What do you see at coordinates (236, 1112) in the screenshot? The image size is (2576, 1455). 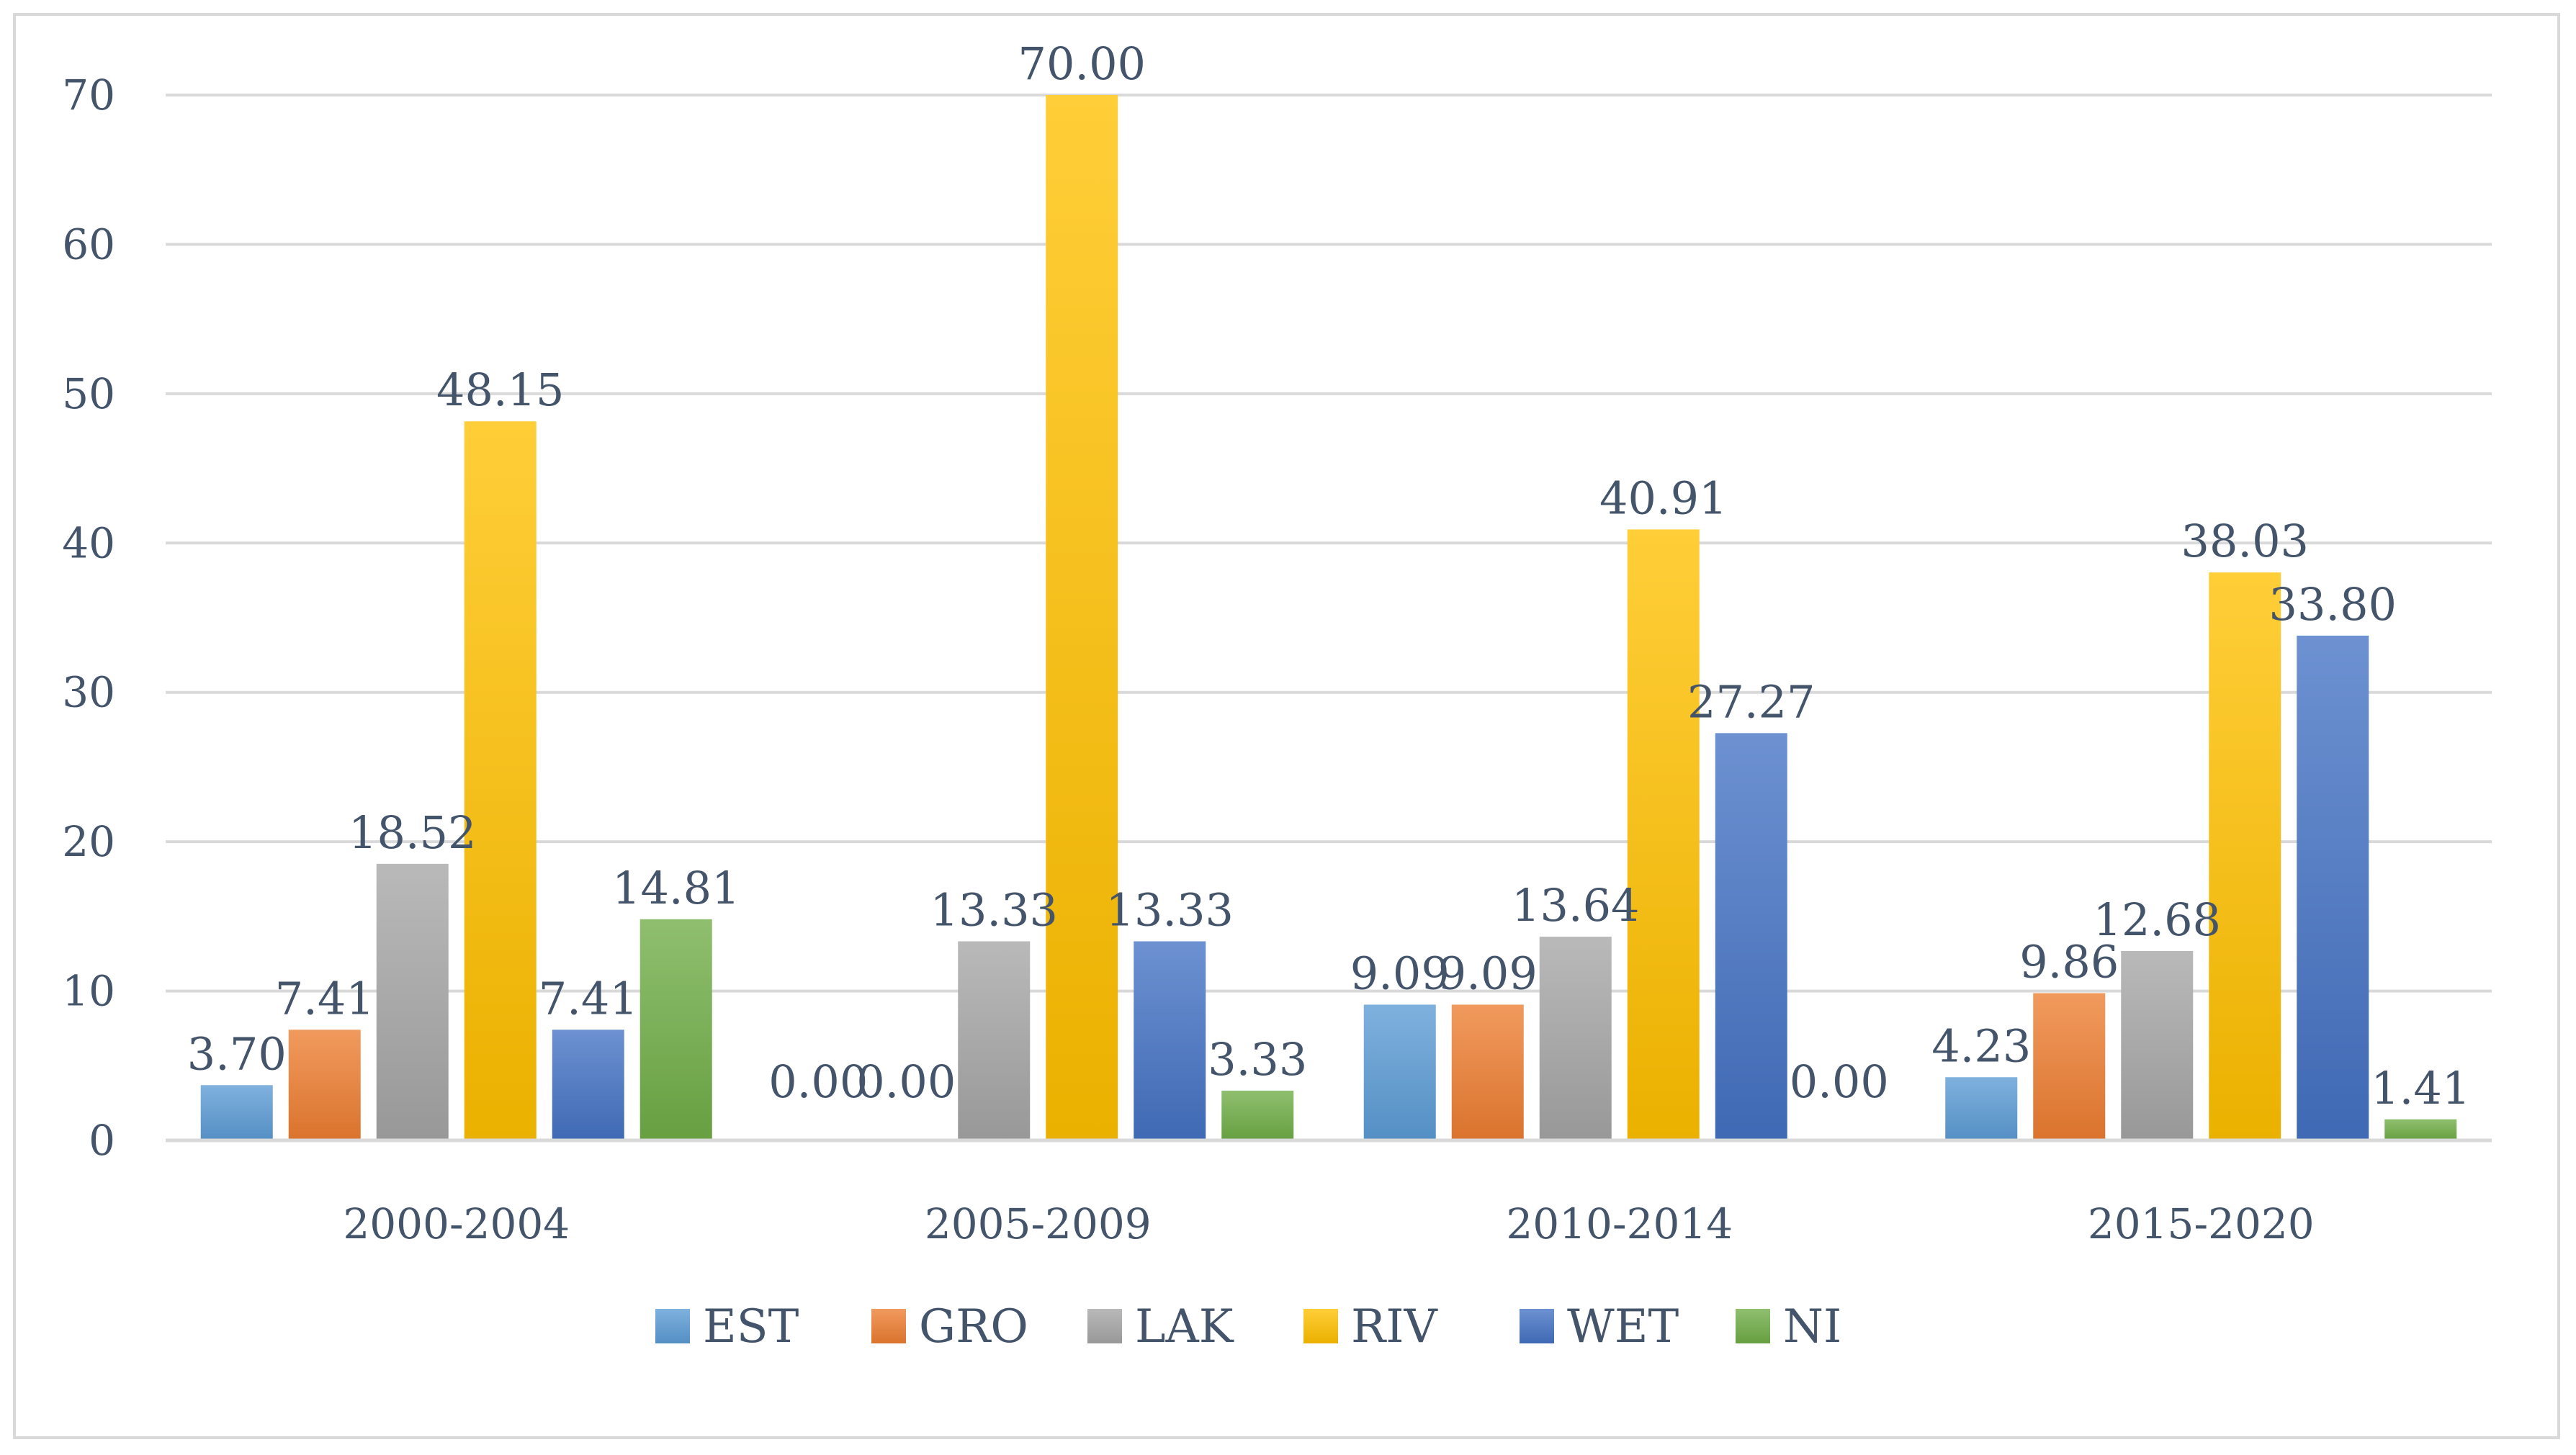 I see `bar-est-2000-2004` at bounding box center [236, 1112].